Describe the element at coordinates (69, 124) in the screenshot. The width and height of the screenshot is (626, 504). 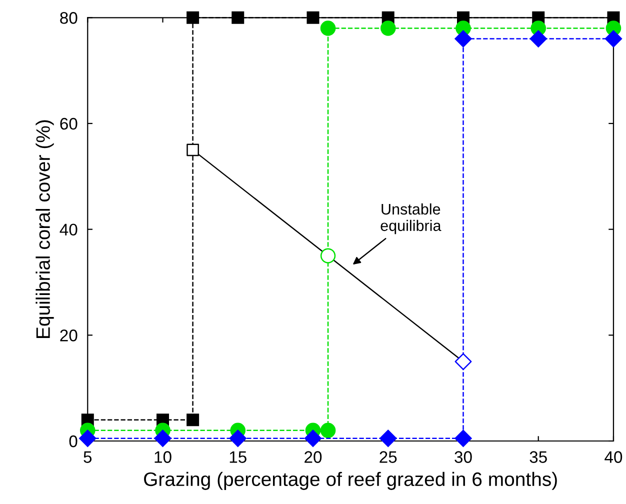
I see `y-tick-label: 60` at that location.